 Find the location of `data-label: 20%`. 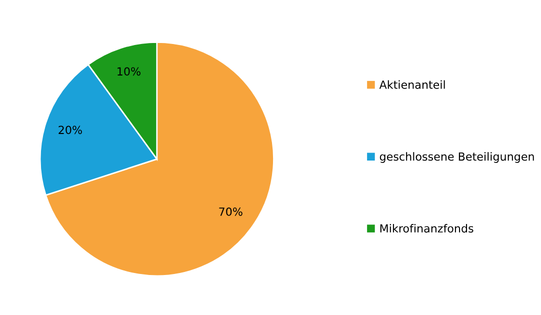

data-label: 20% is located at coordinates (70, 130).